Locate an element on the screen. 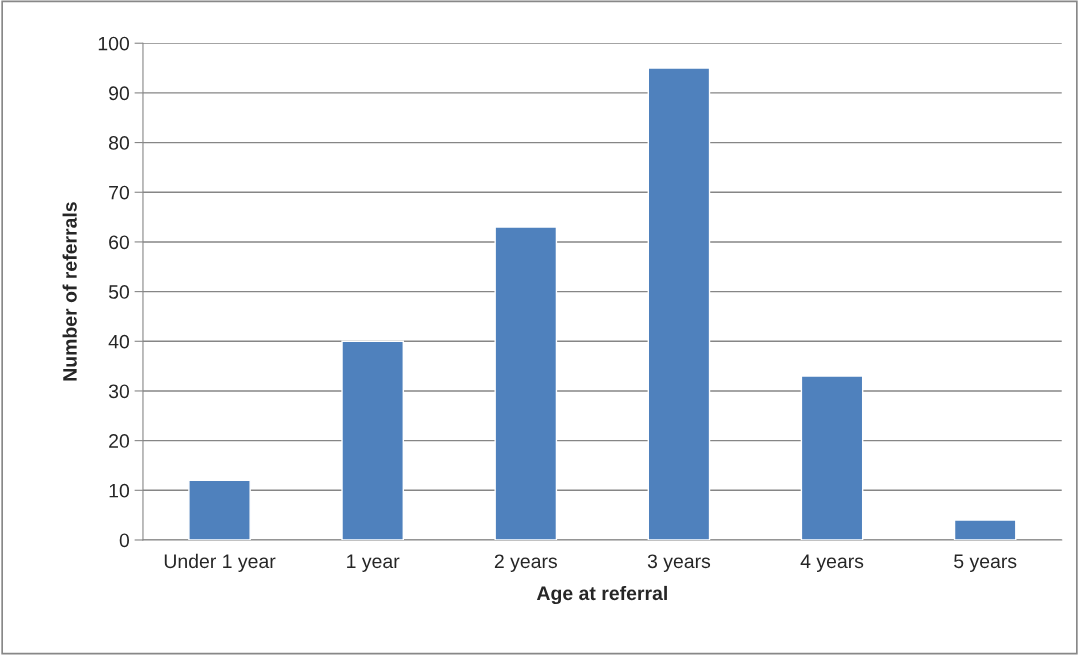 The image size is (1079, 655). x-axis-title: Age at referral is located at coordinates (601, 595).